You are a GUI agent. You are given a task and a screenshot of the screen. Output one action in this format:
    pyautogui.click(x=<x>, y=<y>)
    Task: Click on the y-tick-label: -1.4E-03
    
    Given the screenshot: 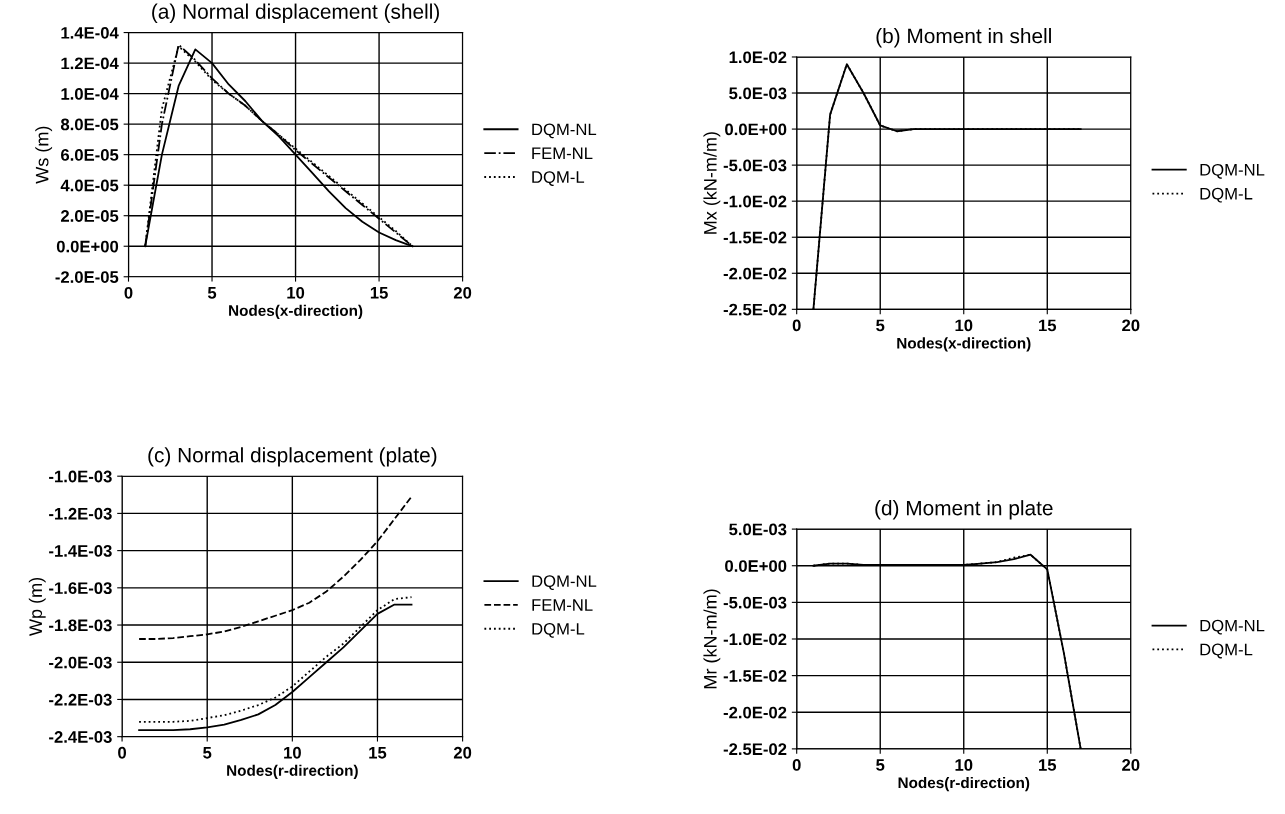 What is the action you would take?
    pyautogui.click(x=80, y=551)
    